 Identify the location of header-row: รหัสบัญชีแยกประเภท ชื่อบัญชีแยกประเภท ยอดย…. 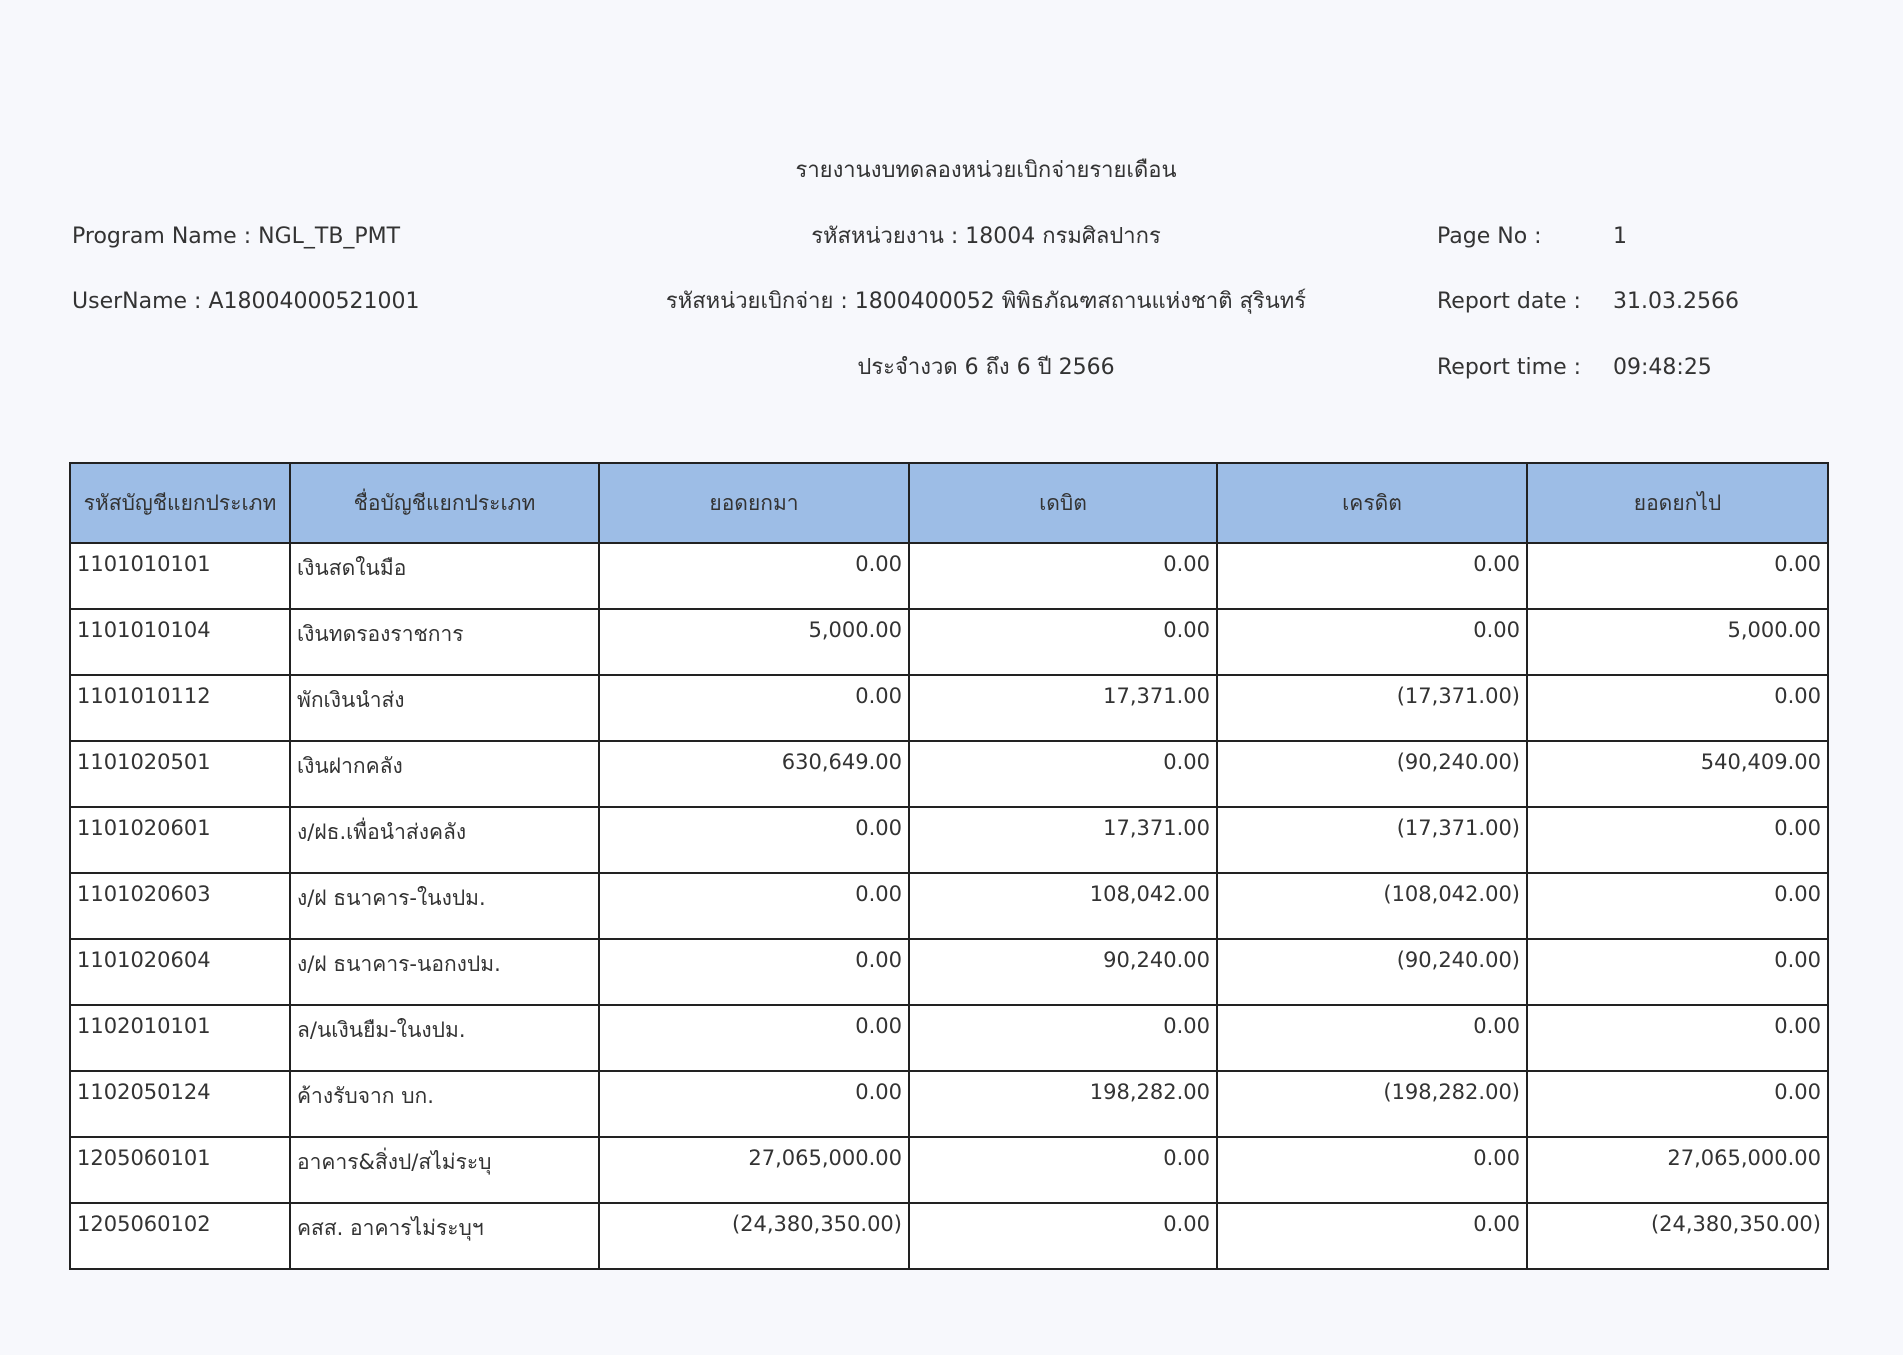
(949, 503).